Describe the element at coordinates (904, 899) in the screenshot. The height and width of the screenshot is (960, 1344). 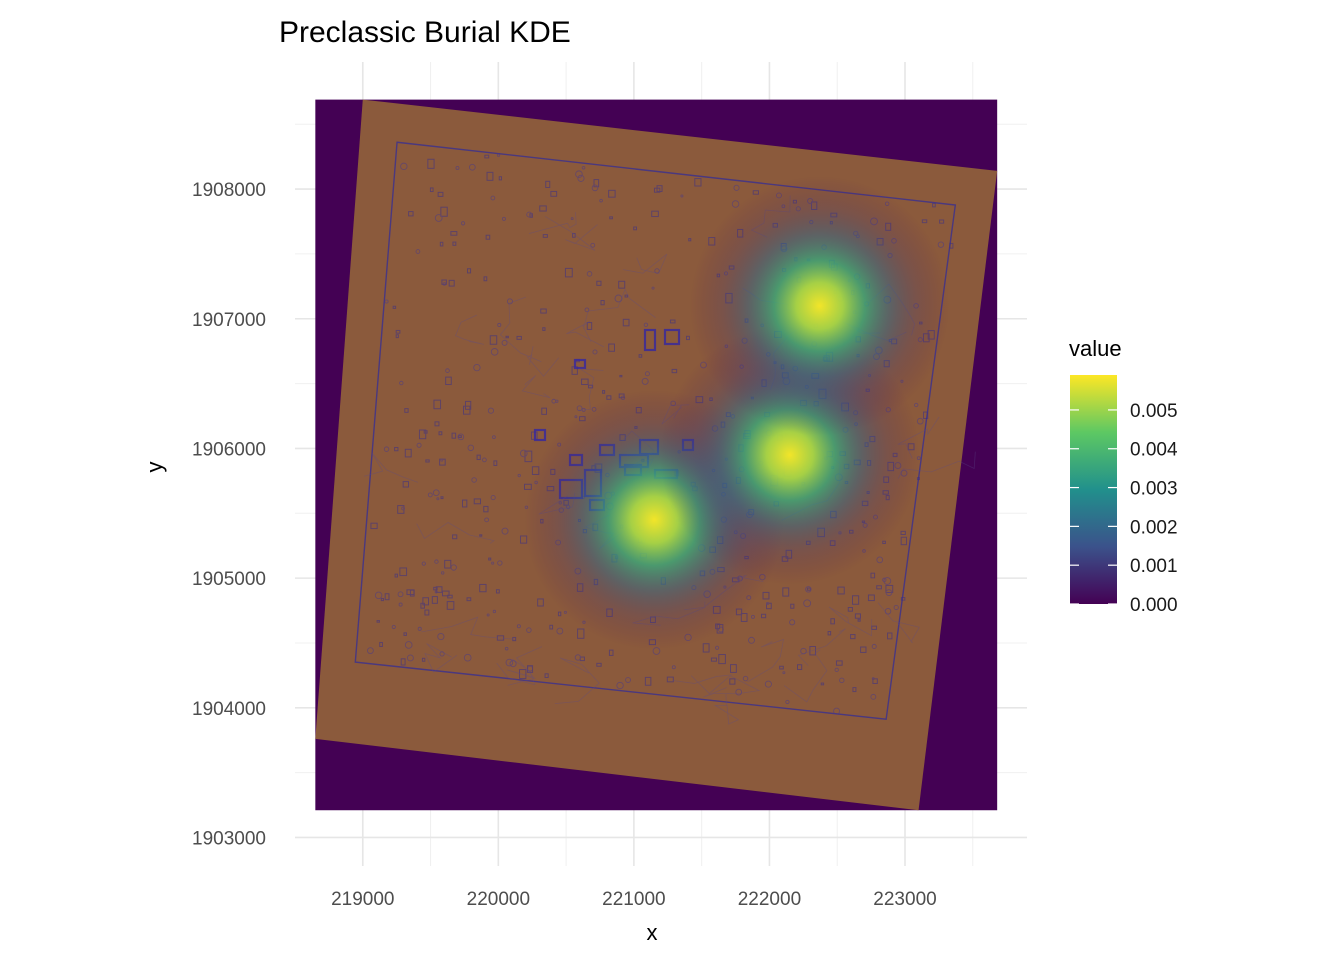
I see `x-tick-label: 223000` at that location.